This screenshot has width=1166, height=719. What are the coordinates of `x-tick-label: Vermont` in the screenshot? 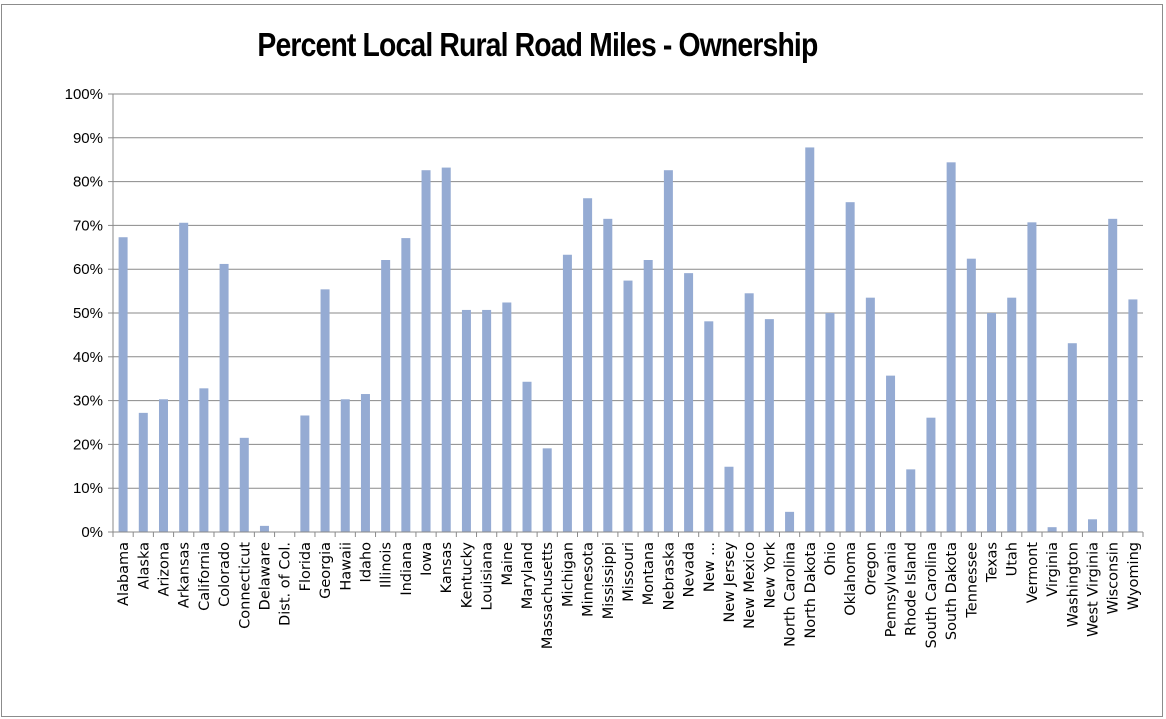 It's located at (1033, 573).